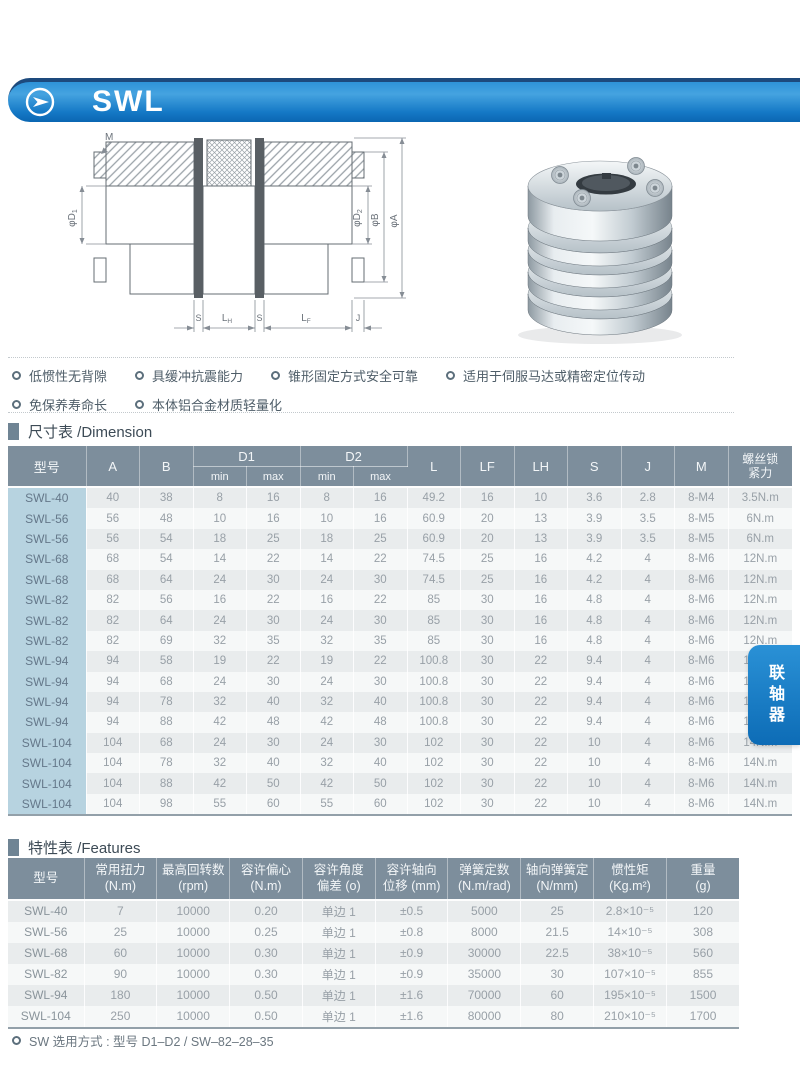 The image size is (800, 1073). What do you see at coordinates (594, 722) in the screenshot?
I see `dim-value-cell: 9.4` at bounding box center [594, 722].